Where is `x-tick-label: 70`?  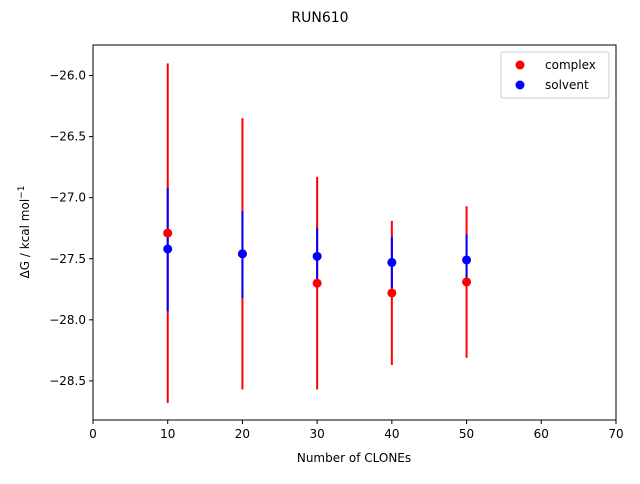
x-tick-label: 70 is located at coordinates (615, 434).